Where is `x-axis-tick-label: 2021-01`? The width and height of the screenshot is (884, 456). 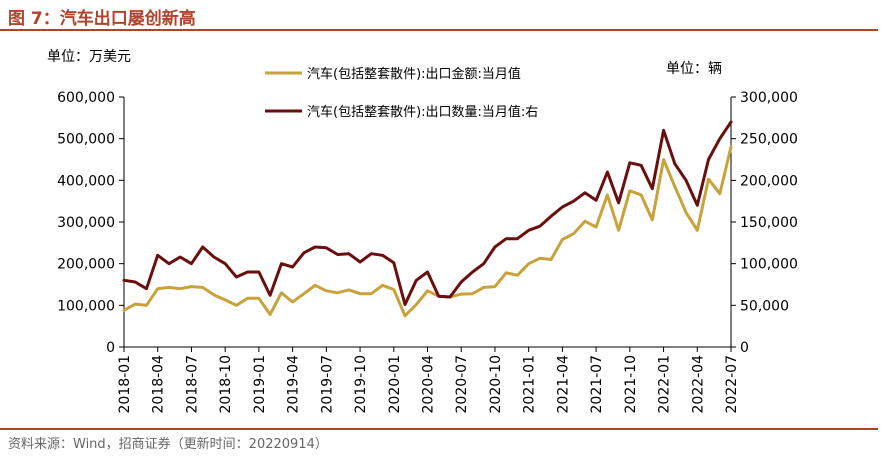
x-axis-tick-label: 2021-01 is located at coordinates (530, 384).